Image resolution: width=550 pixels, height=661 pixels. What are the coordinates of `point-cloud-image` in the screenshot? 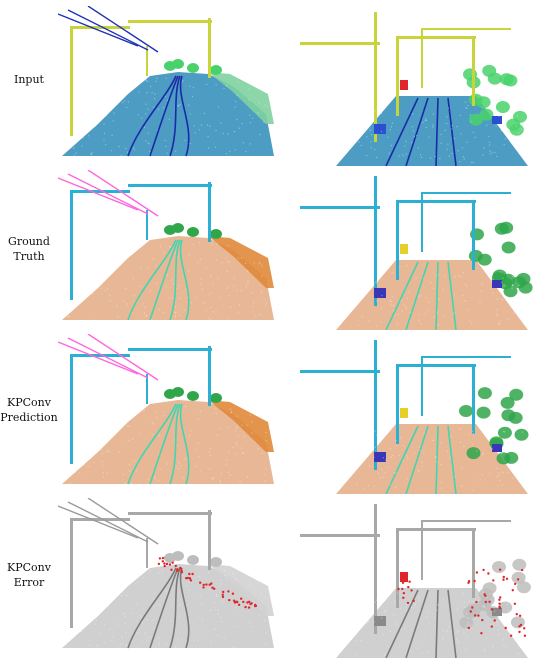 It's located at (166, 410).